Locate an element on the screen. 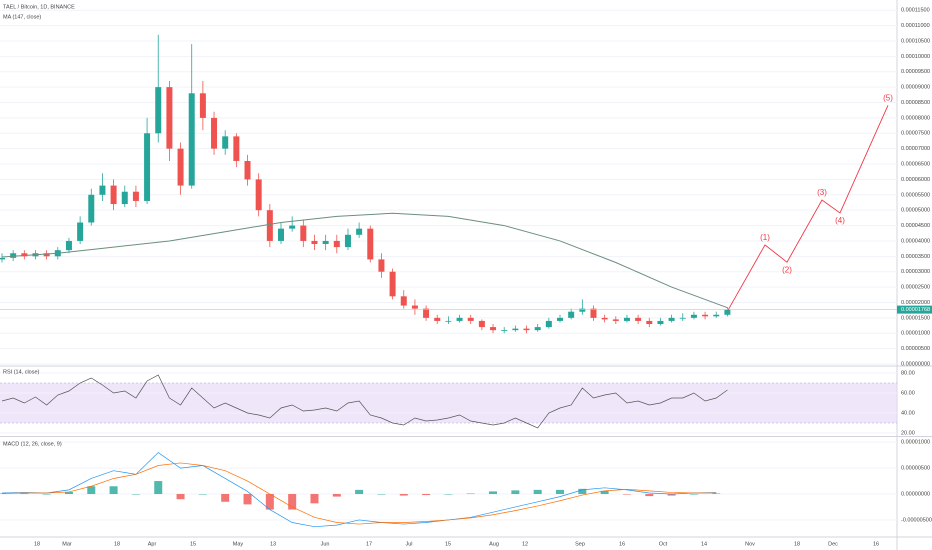 This screenshot has width=932, height=550. y-tick-label: 0.00006000 is located at coordinates (915, 180).